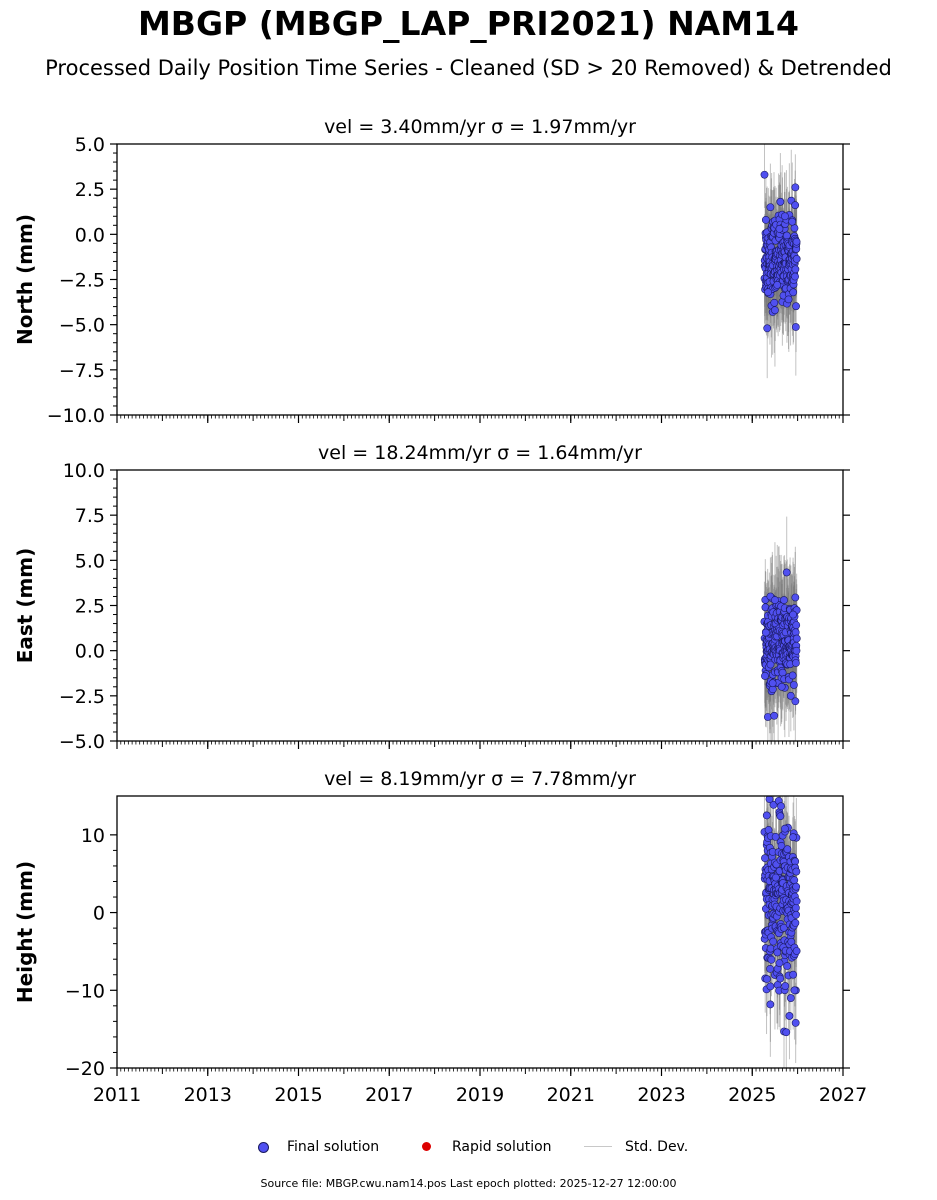  What do you see at coordinates (25, 606) in the screenshot?
I see `y-axis-label: East (mm)` at bounding box center [25, 606].